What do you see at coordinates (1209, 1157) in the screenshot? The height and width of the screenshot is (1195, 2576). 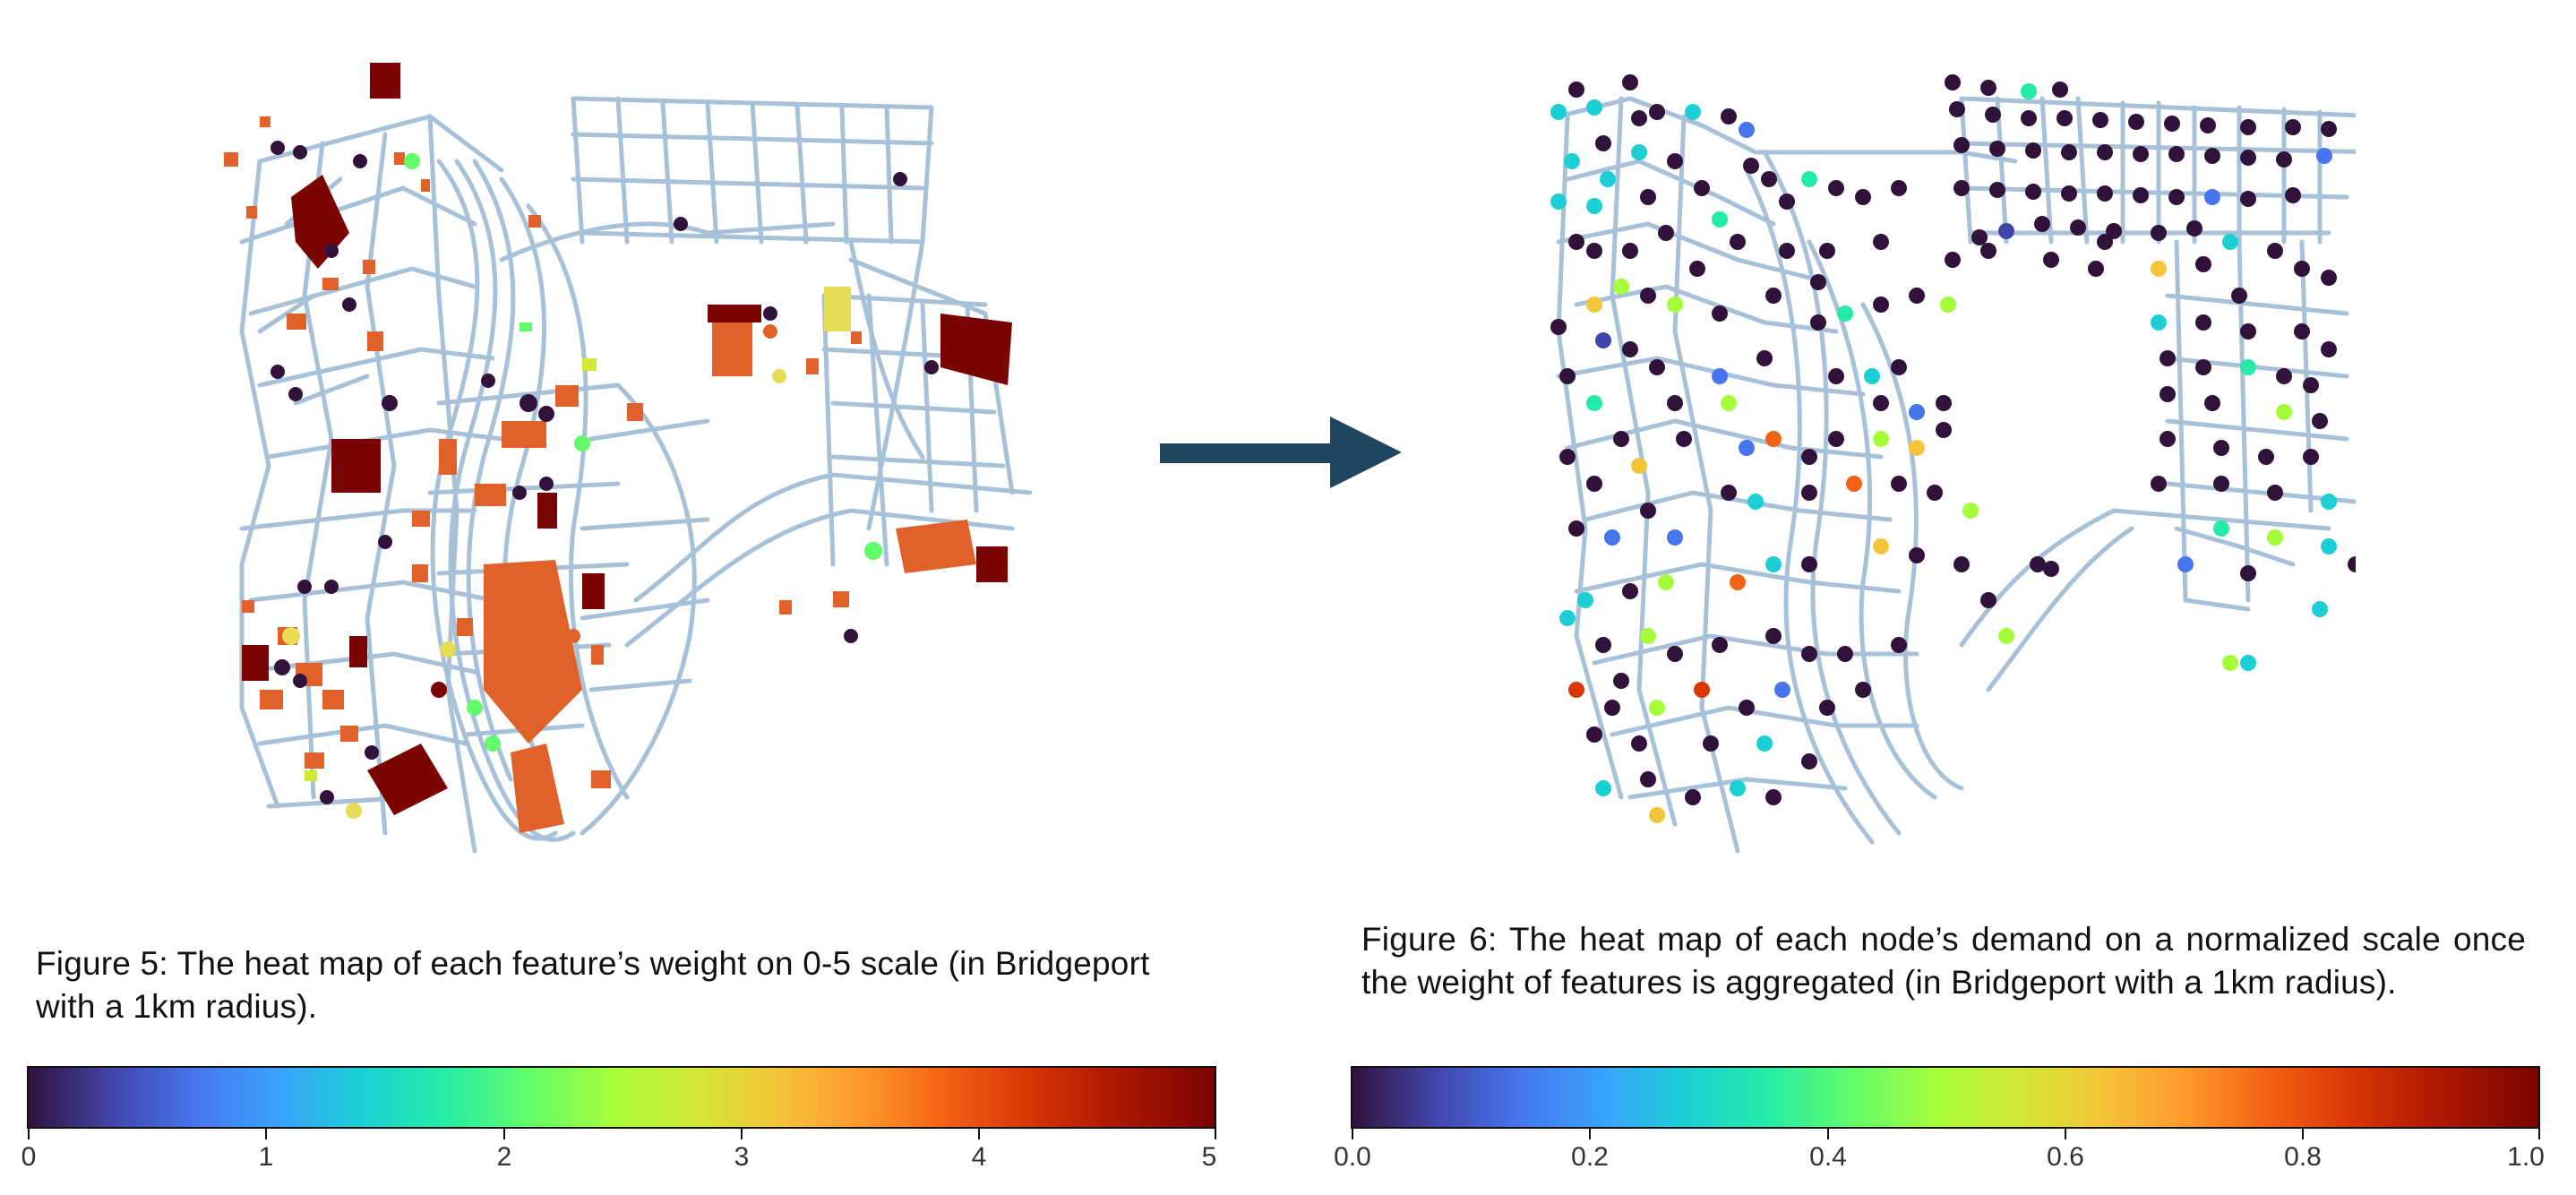 I see `figure5-tick-label: 5` at bounding box center [1209, 1157].